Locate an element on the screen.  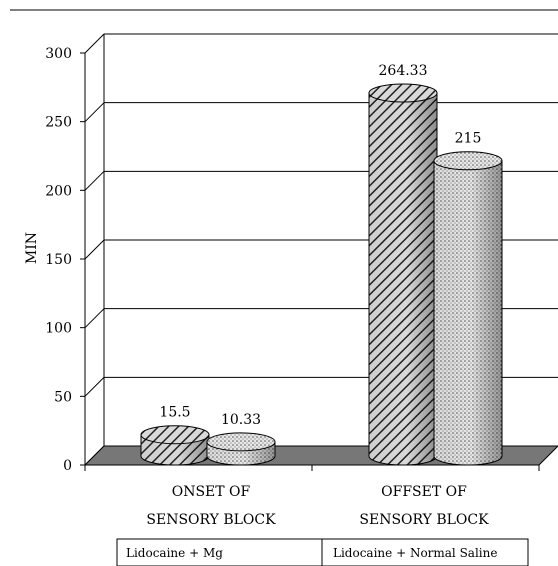
legend-item-lidocaine-saline: Lidocaine + Normal Saline is located at coordinates (415, 553).